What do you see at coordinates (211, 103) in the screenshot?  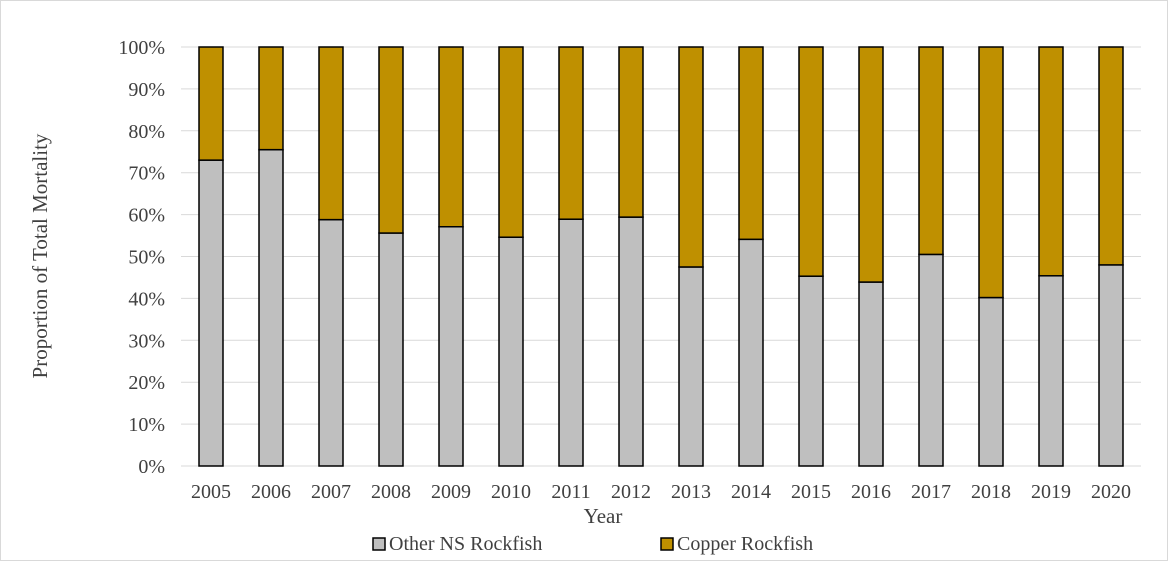 I see `bar-copper-rockfish-2005` at bounding box center [211, 103].